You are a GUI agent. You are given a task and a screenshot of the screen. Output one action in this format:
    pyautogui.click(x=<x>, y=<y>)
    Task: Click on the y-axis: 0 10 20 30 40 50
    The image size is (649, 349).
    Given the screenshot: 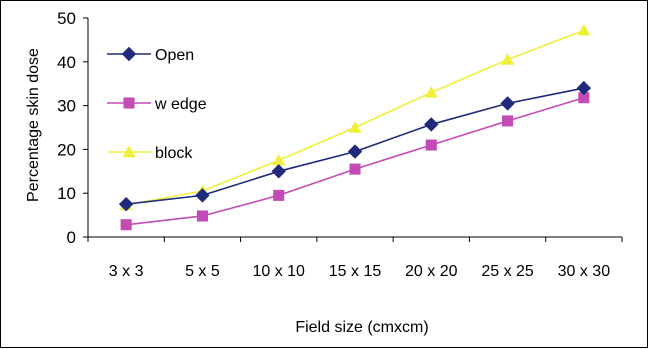 What is the action you would take?
    pyautogui.click(x=73, y=128)
    